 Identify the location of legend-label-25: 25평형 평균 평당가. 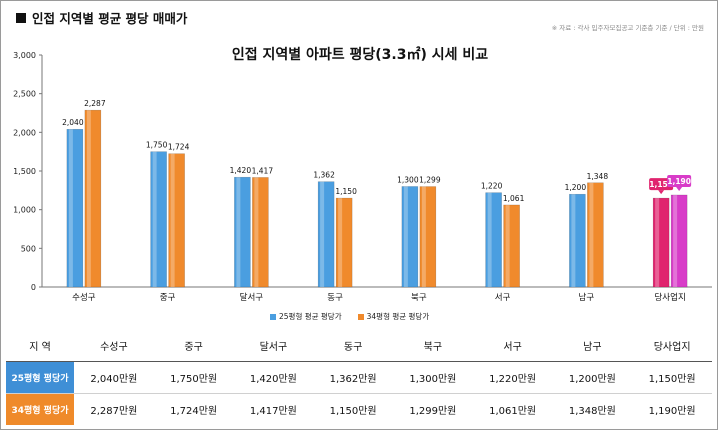
(310, 316).